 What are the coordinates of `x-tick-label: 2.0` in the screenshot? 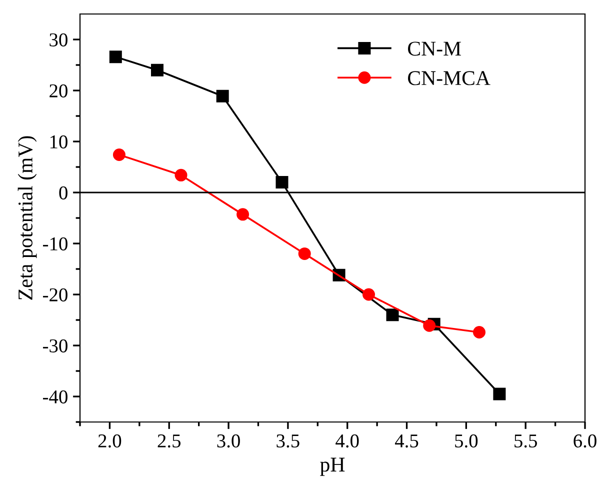 It's located at (110, 441).